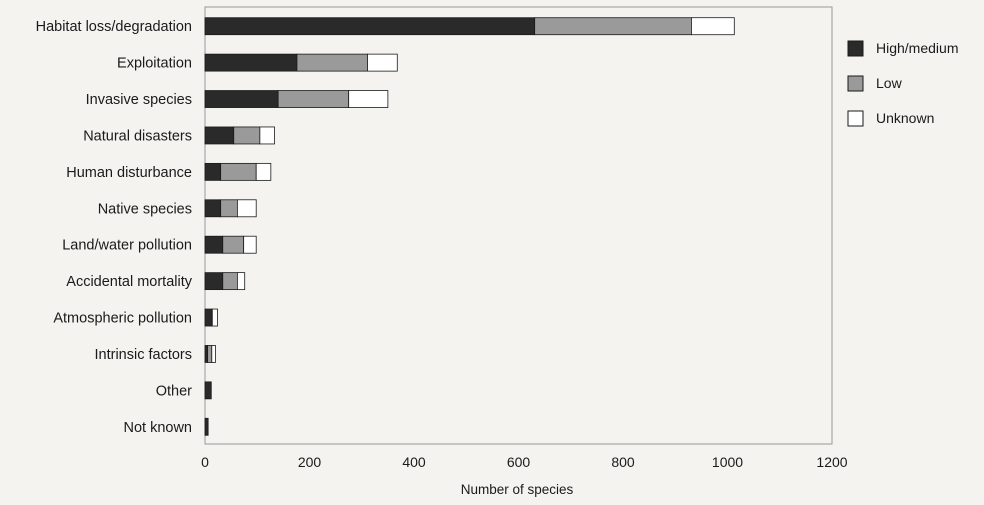 The width and height of the screenshot is (984, 505). Describe the element at coordinates (313, 99) in the screenshot. I see `bar-invasive-species-low` at that location.